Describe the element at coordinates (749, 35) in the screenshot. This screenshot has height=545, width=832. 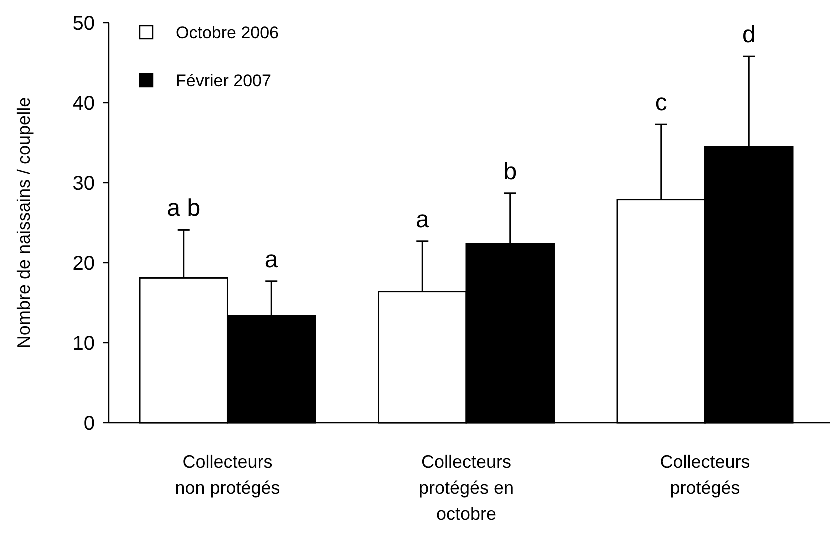
I see `annotation: d` at that location.